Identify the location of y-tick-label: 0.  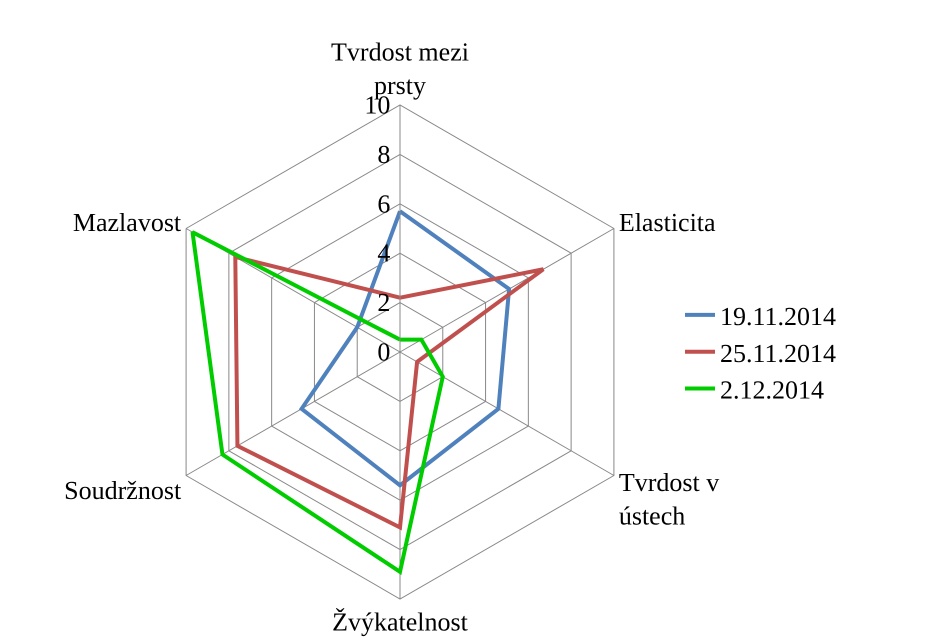
(383, 351).